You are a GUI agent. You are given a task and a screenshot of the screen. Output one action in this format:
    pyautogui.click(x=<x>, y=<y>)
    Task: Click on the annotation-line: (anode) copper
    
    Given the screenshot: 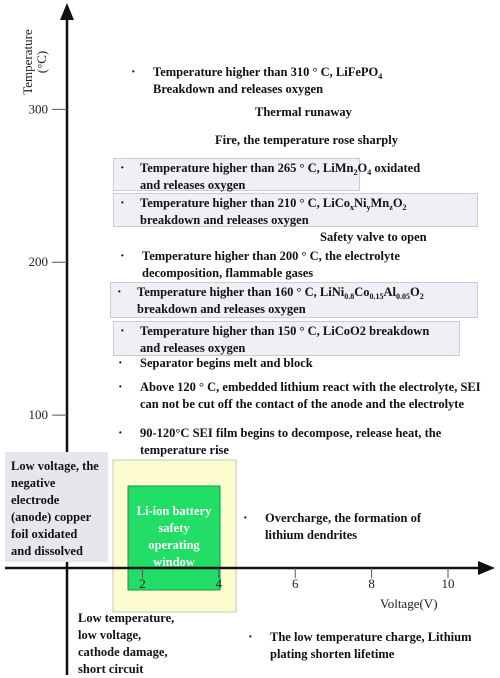 What is the action you would take?
    pyautogui.click(x=59, y=517)
    